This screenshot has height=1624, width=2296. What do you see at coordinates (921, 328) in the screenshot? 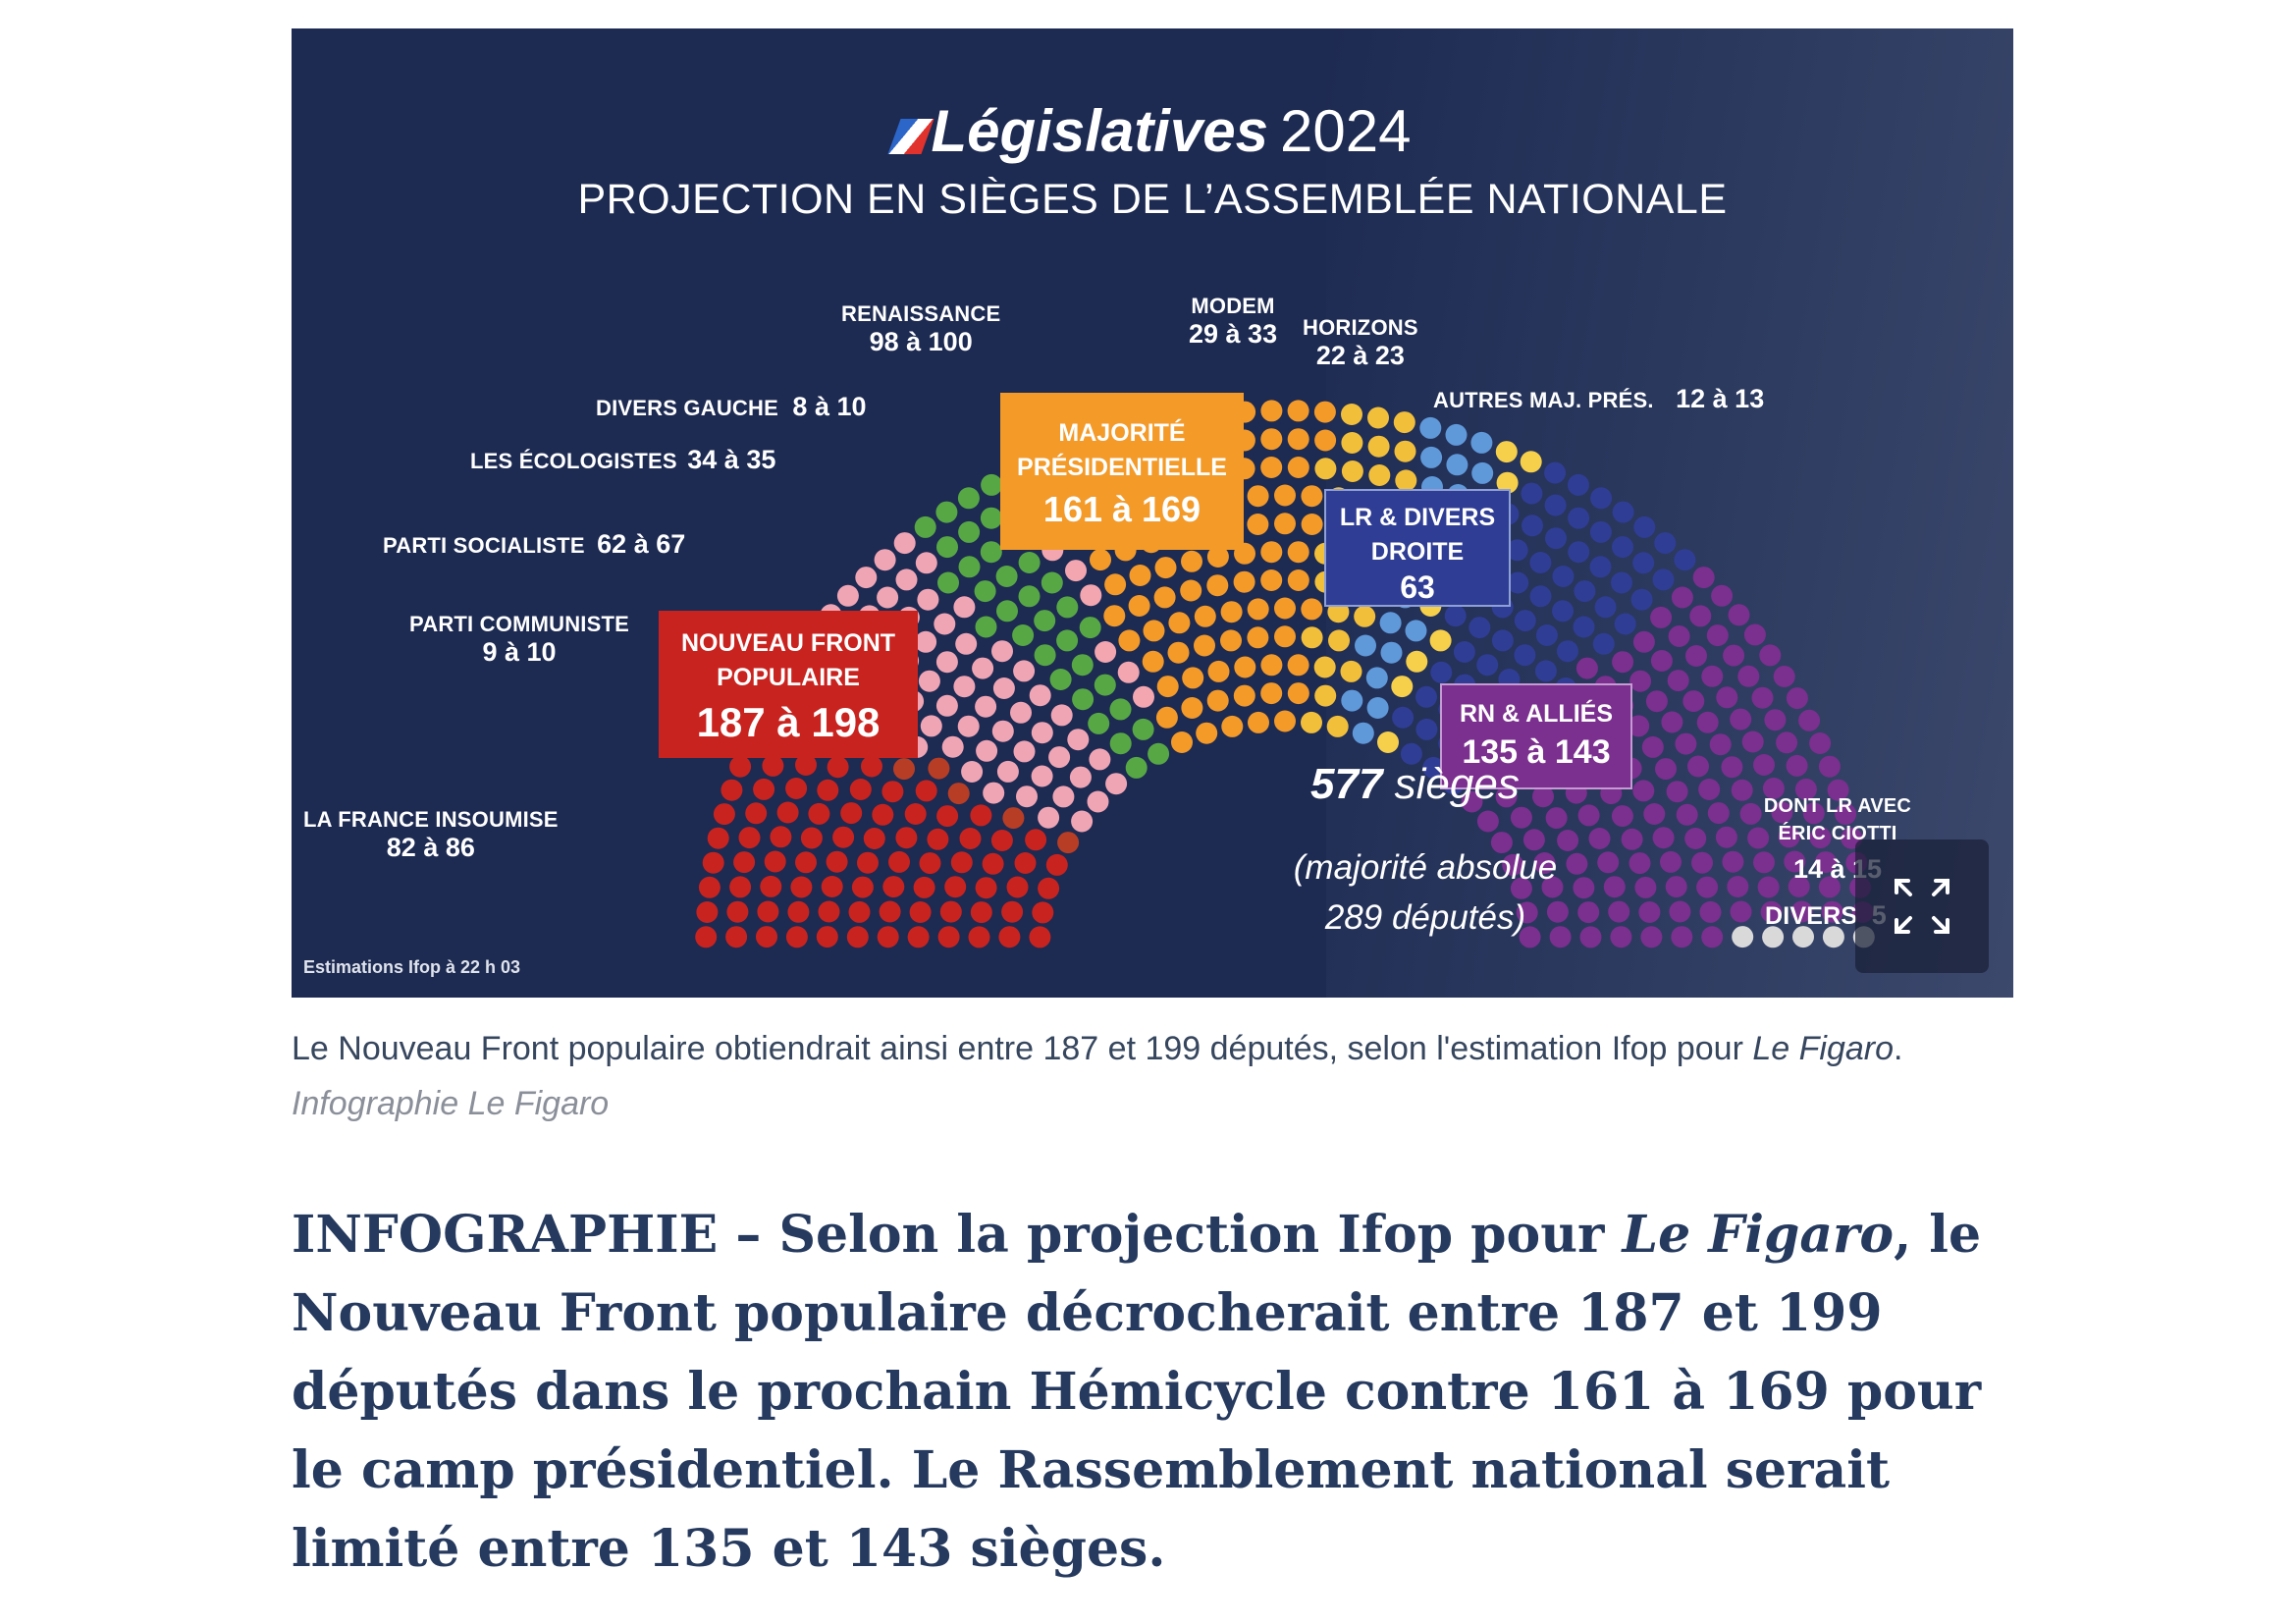
I see `label-renaissance: RENAISSANCE 98 à 100` at bounding box center [921, 328].